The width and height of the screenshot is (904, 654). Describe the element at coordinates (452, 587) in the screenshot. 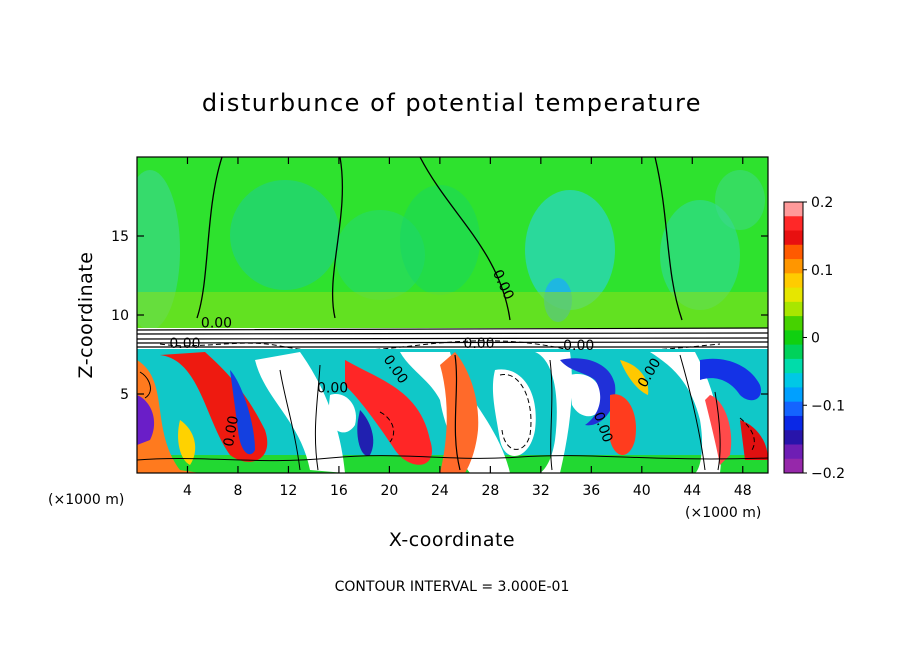

I see `contour-interval-note: CONTOUR INTERVAL = 3.000E-01` at that location.